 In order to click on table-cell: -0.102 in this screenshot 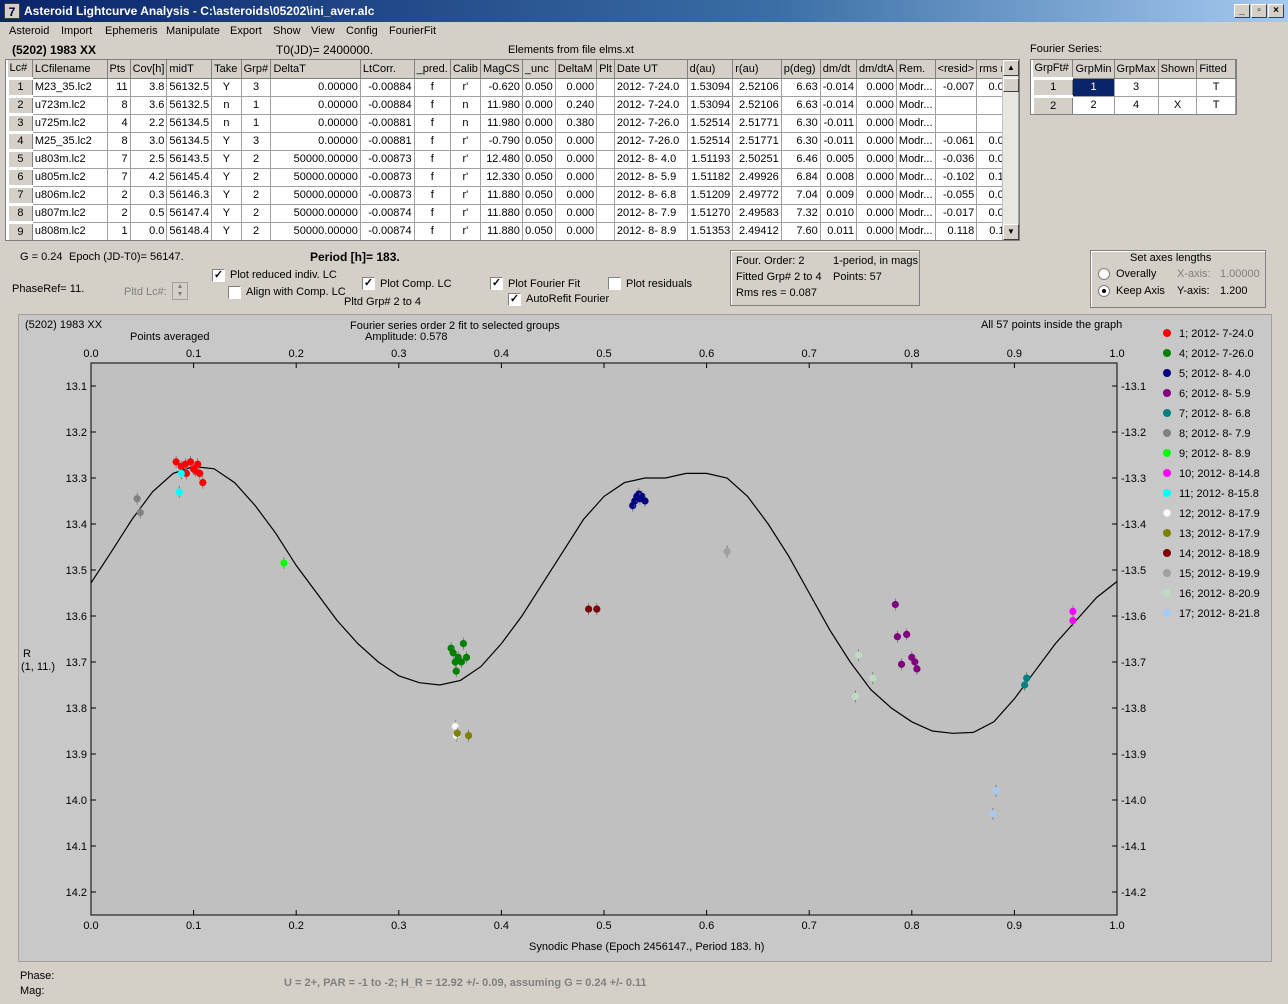, I will do `click(956, 177)`.